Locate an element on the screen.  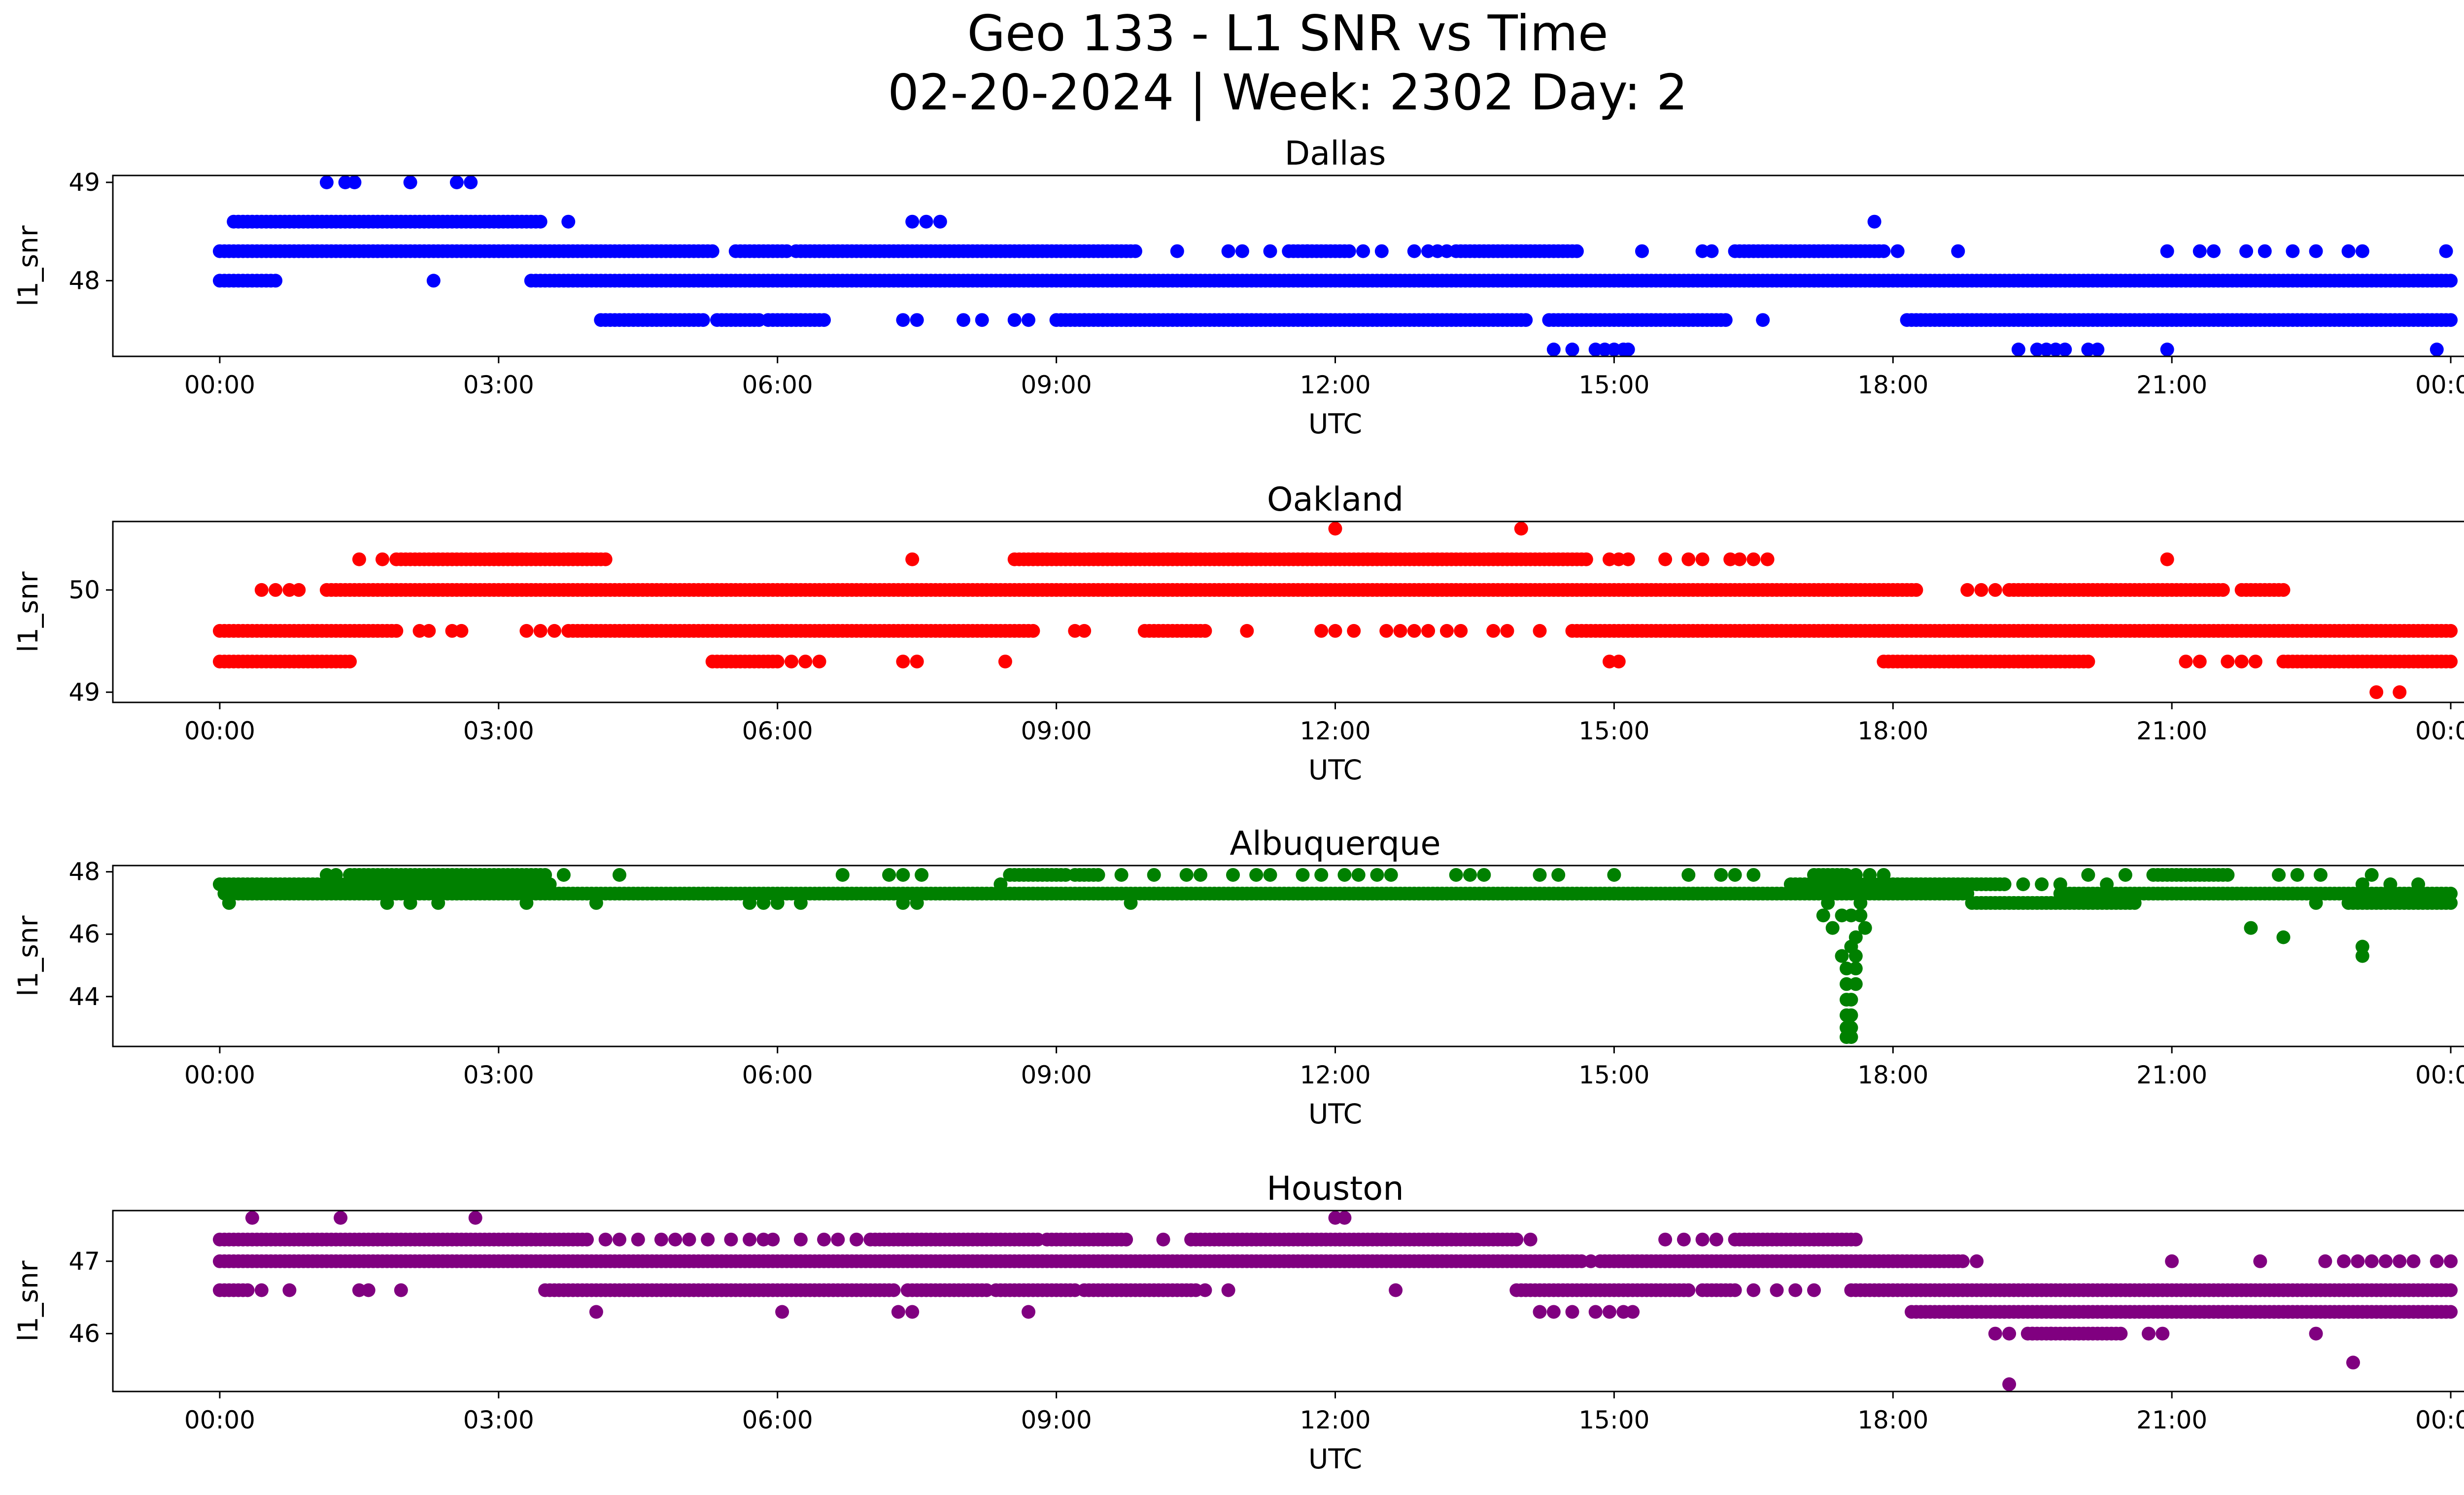
x-tick-label: 15:00 is located at coordinates (1613, 1075).